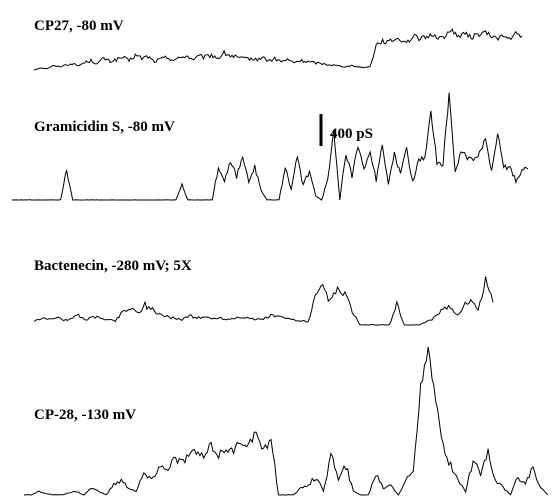  What do you see at coordinates (263, 301) in the screenshot?
I see `trace-bactenecin` at bounding box center [263, 301].